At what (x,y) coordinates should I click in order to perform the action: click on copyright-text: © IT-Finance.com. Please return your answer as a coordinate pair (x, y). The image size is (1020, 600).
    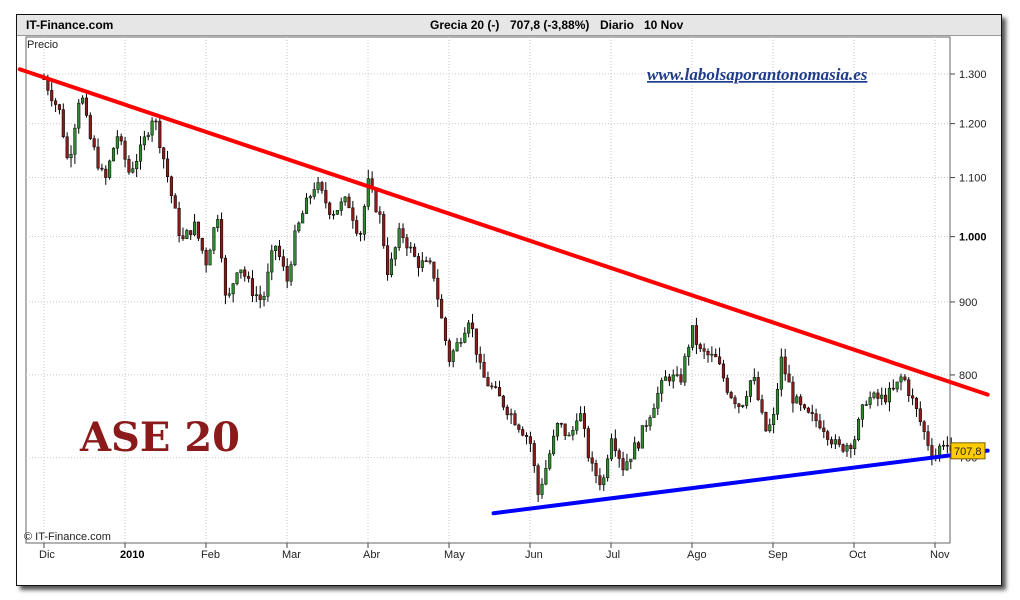
    Looking at the image, I should click on (67, 537).